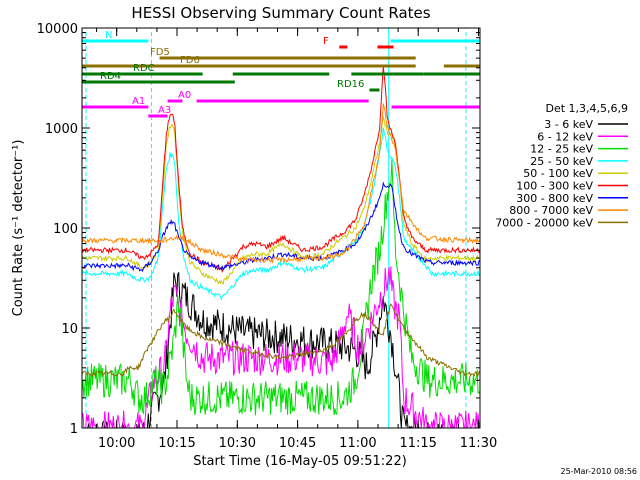 The height and width of the screenshot is (480, 640). What do you see at coordinates (599, 471) in the screenshot?
I see `timestamp: 25-Mar-2010 08:56` at bounding box center [599, 471].